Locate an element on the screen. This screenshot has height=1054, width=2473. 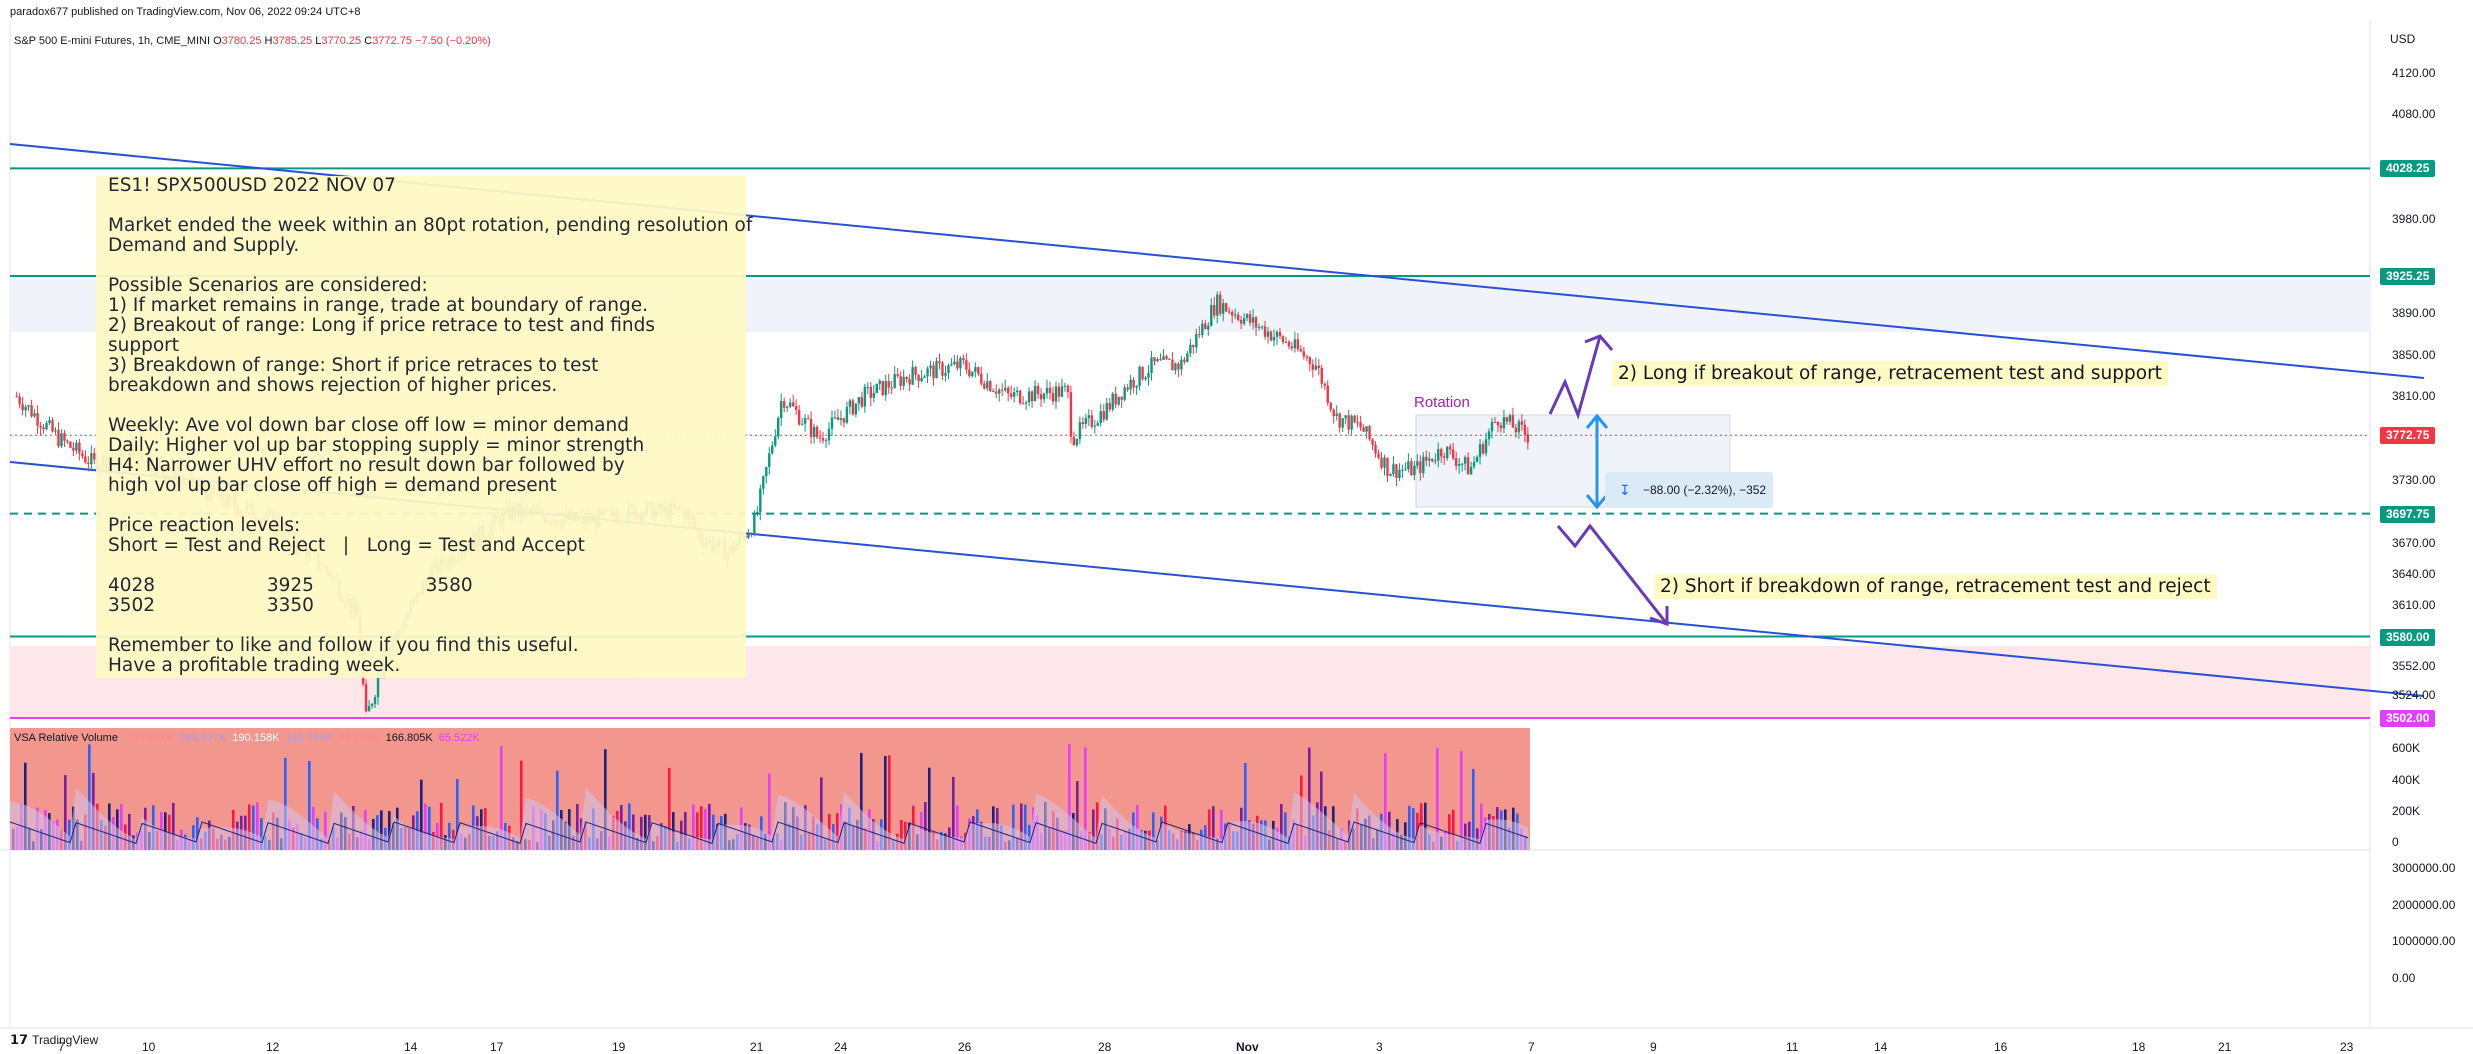
brand-name: TradingView is located at coordinates (65, 1040).